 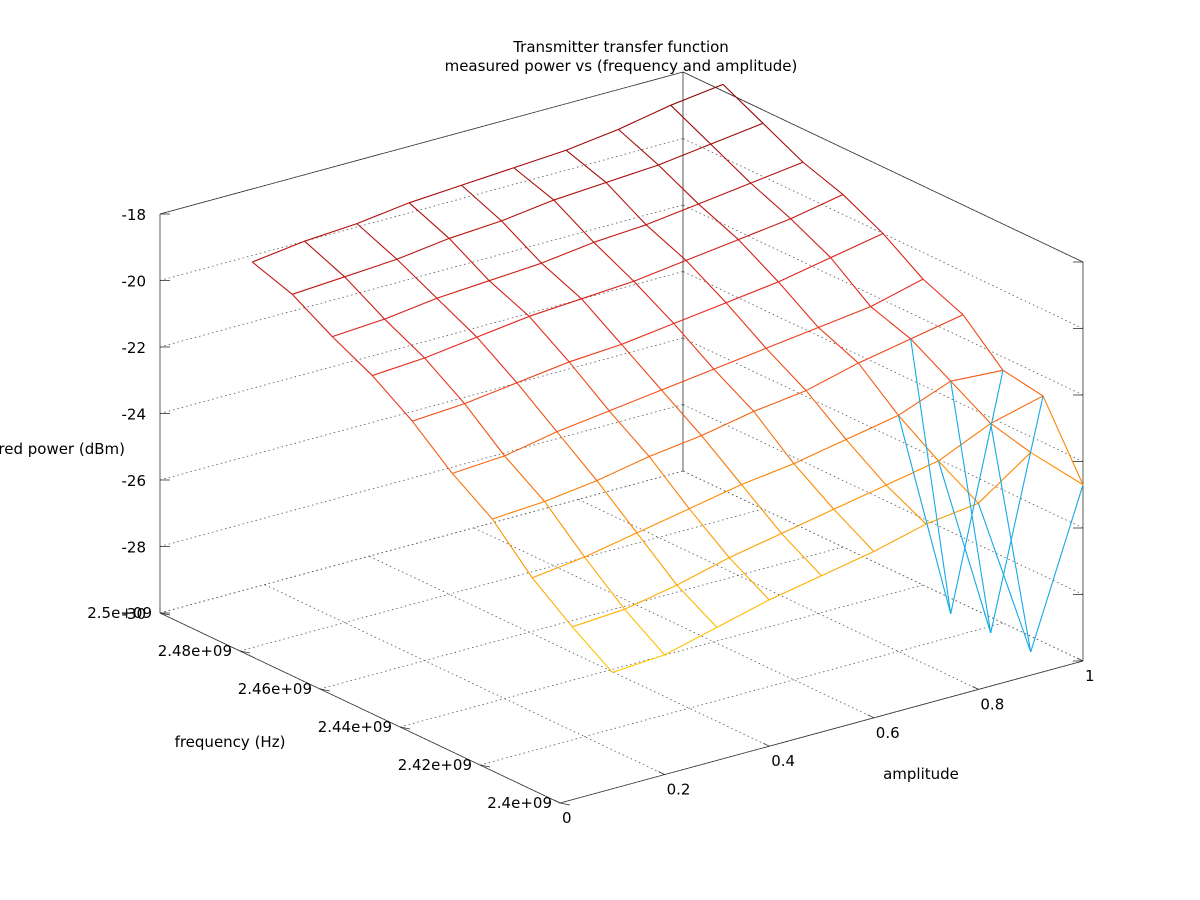 What do you see at coordinates (921, 774) in the screenshot?
I see `y-axis-label: amplitude` at bounding box center [921, 774].